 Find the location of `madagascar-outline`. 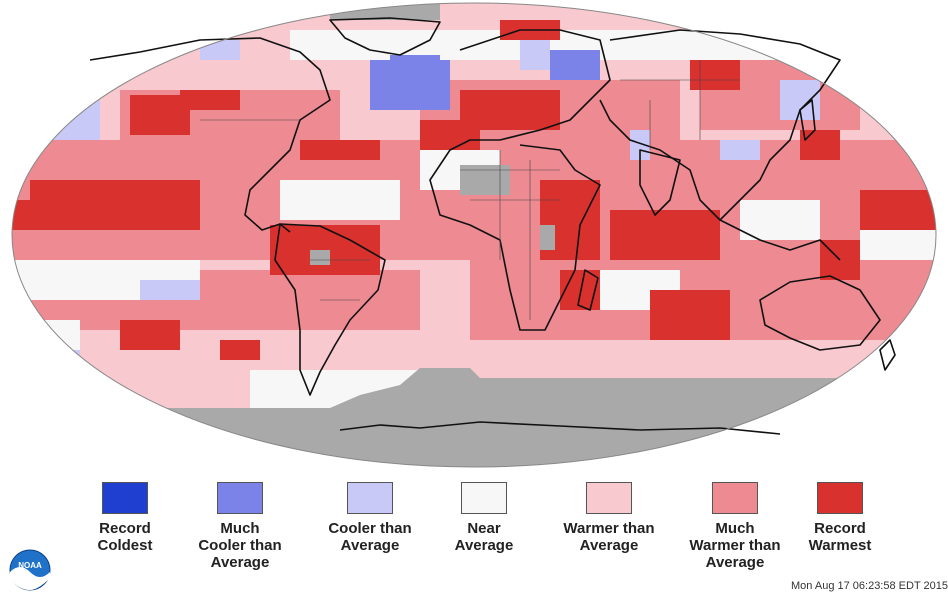

madagascar-outline is located at coordinates (588, 290).